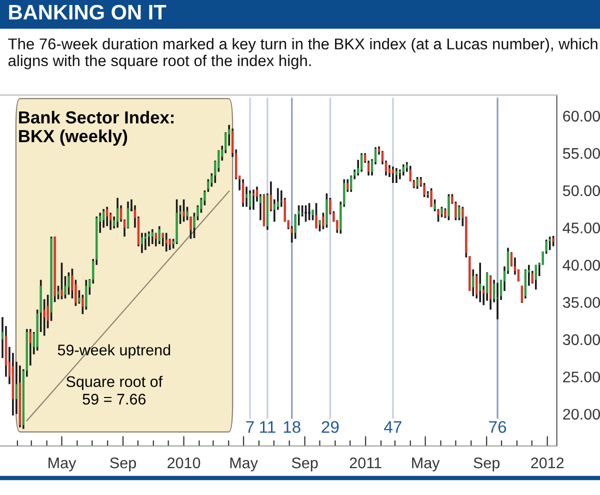  Describe the element at coordinates (581, 153) in the screenshot. I see `y-tick-label: 55.00` at that location.